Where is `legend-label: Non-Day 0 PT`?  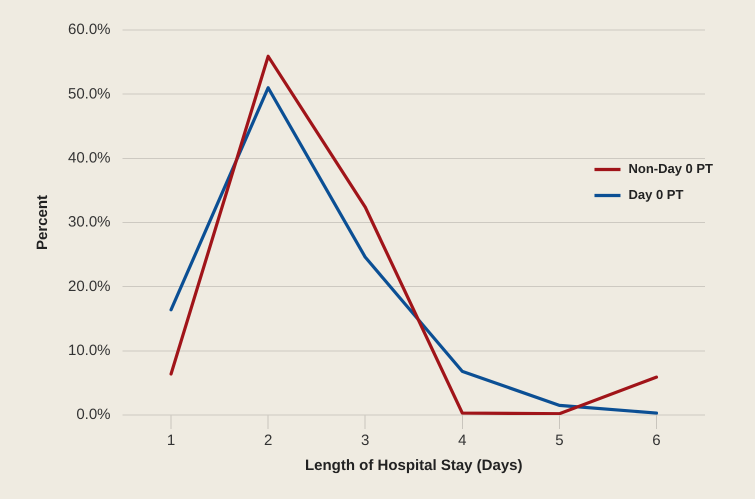 legend-label: Non-Day 0 PT is located at coordinates (671, 168).